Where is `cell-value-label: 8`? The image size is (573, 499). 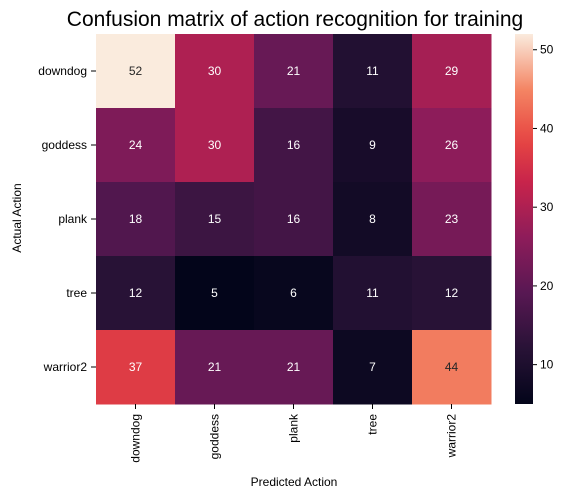 cell-value-label: 8 is located at coordinates (372, 219).